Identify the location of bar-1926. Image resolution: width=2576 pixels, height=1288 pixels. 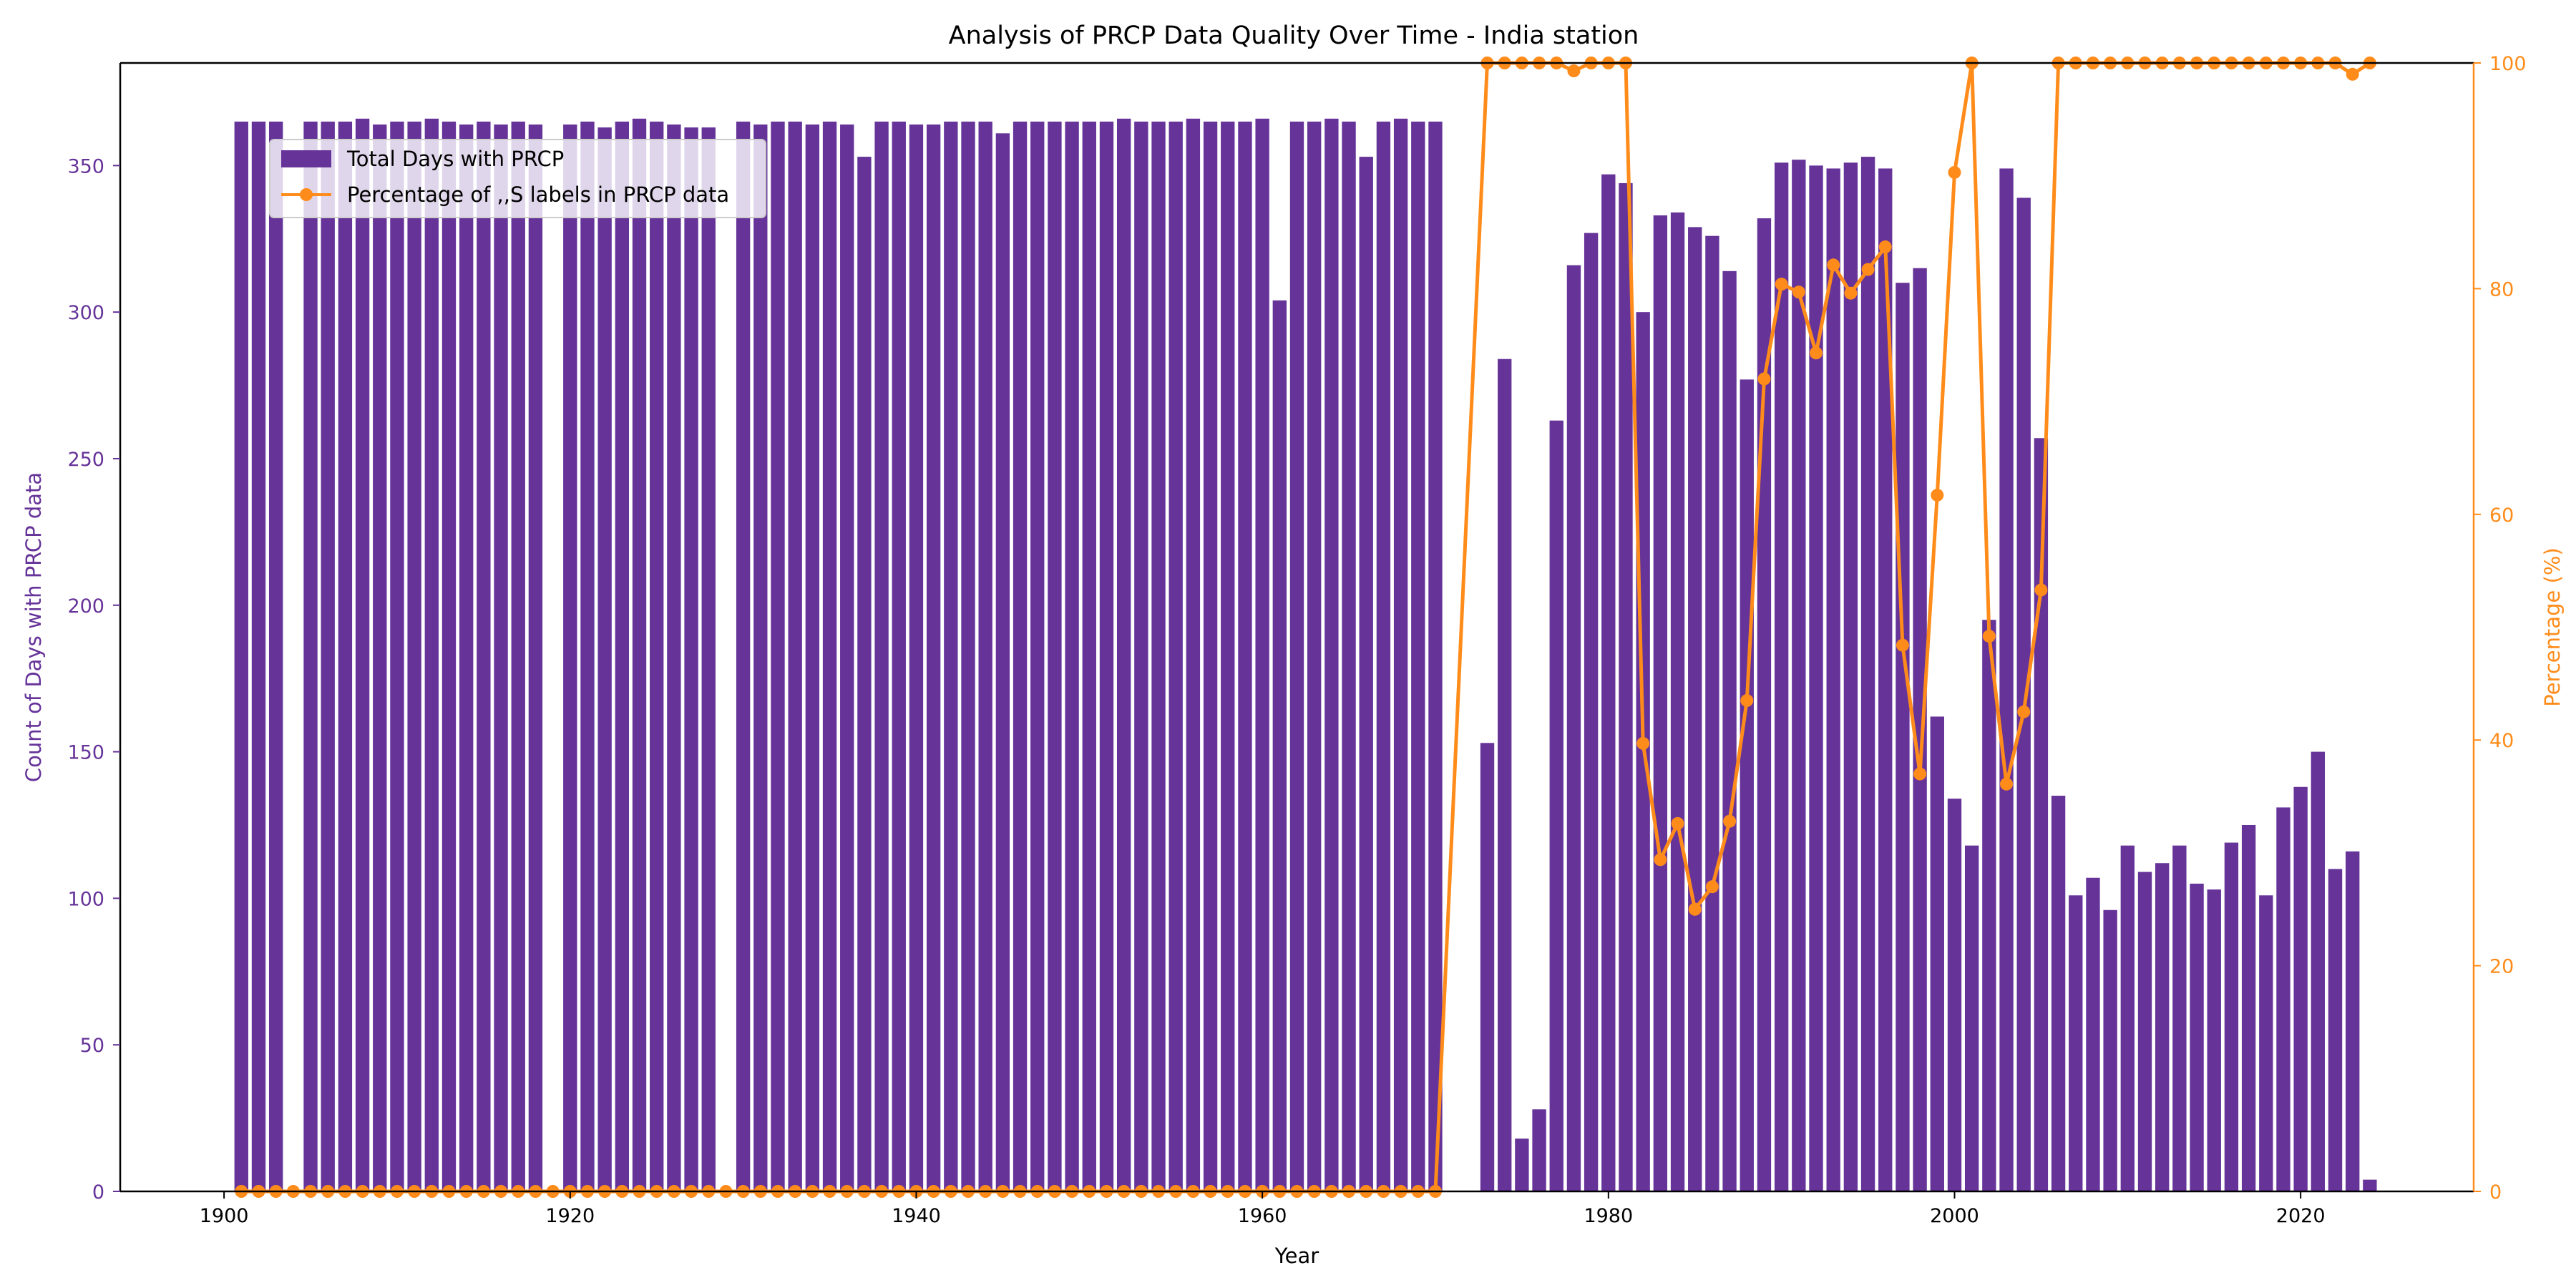
(674, 658).